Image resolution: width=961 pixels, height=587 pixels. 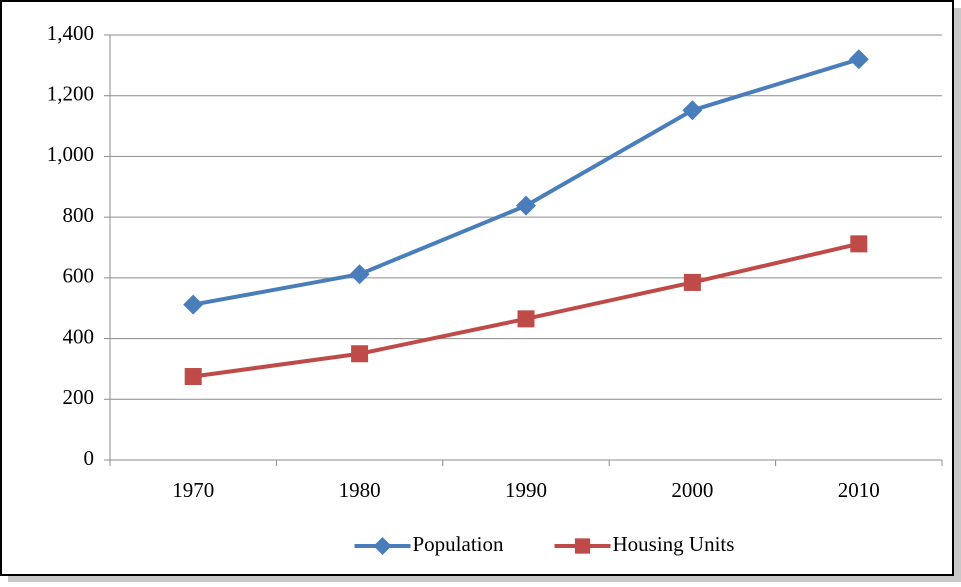 What do you see at coordinates (859, 490) in the screenshot?
I see `x-tick-label: 2010` at bounding box center [859, 490].